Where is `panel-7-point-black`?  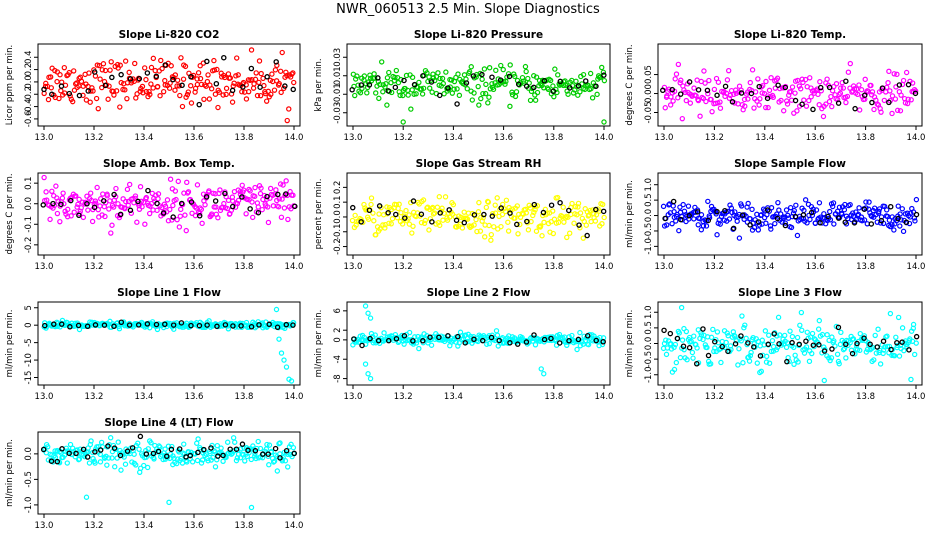
panel-7-point-black is located at coordinates (277, 327).